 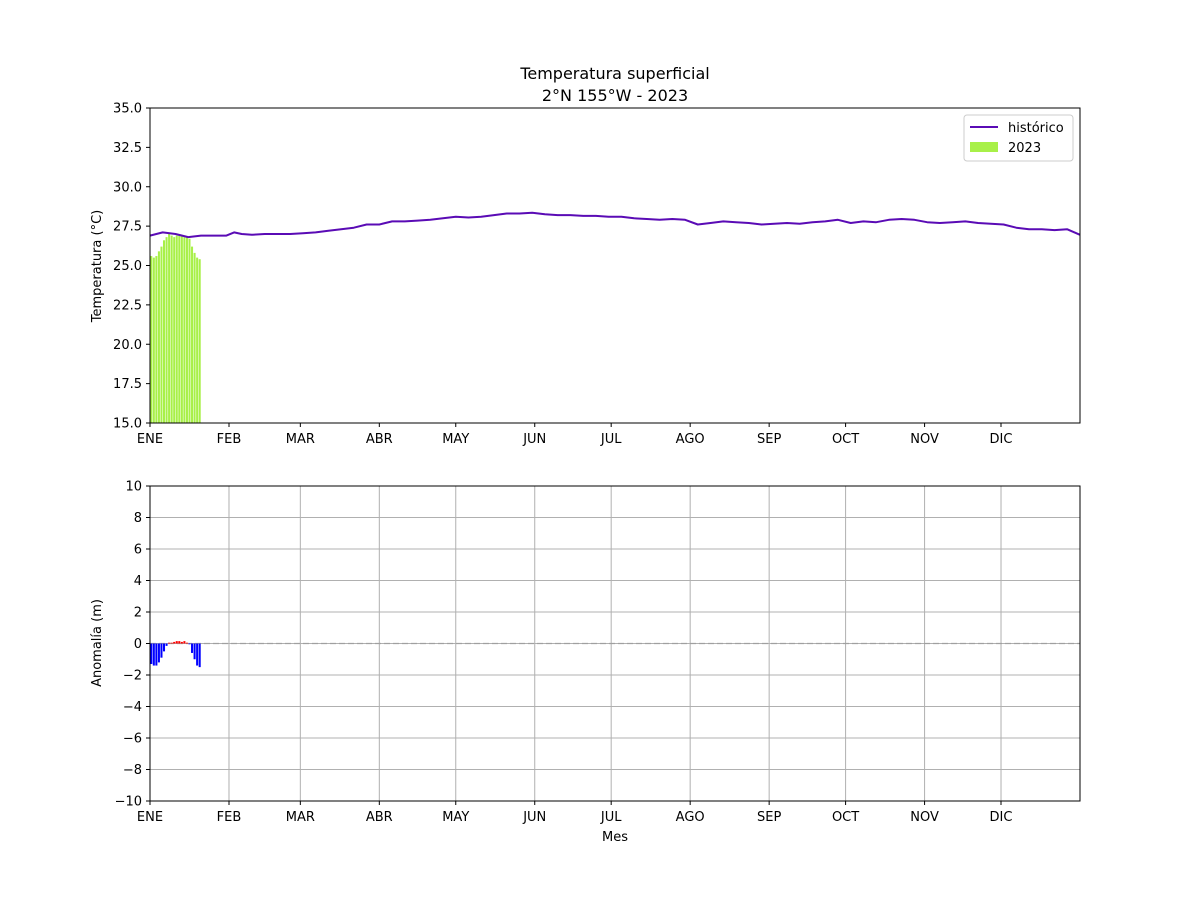 What do you see at coordinates (614, 73) in the screenshot?
I see `chart-title-line1: Temperatura superficial` at bounding box center [614, 73].